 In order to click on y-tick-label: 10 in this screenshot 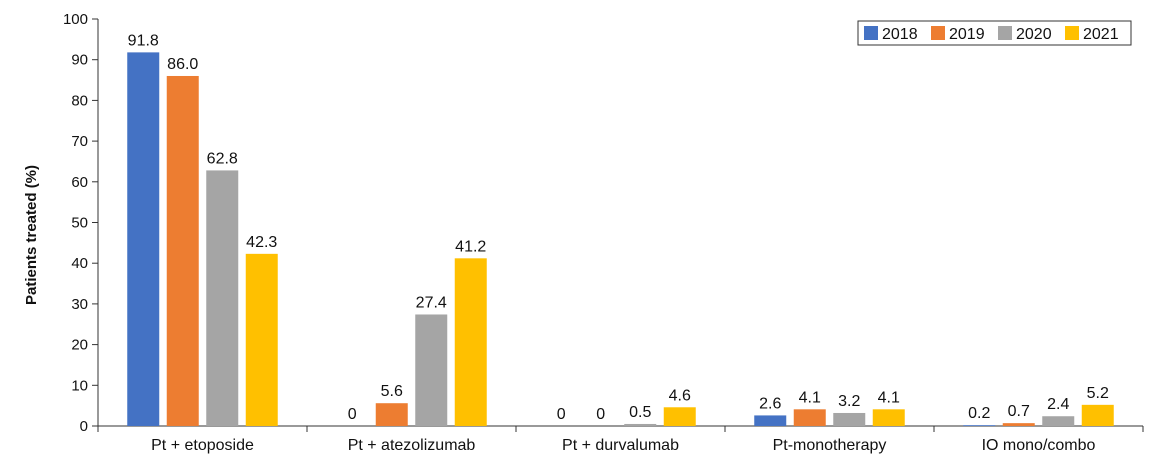, I will do `click(79, 385)`.